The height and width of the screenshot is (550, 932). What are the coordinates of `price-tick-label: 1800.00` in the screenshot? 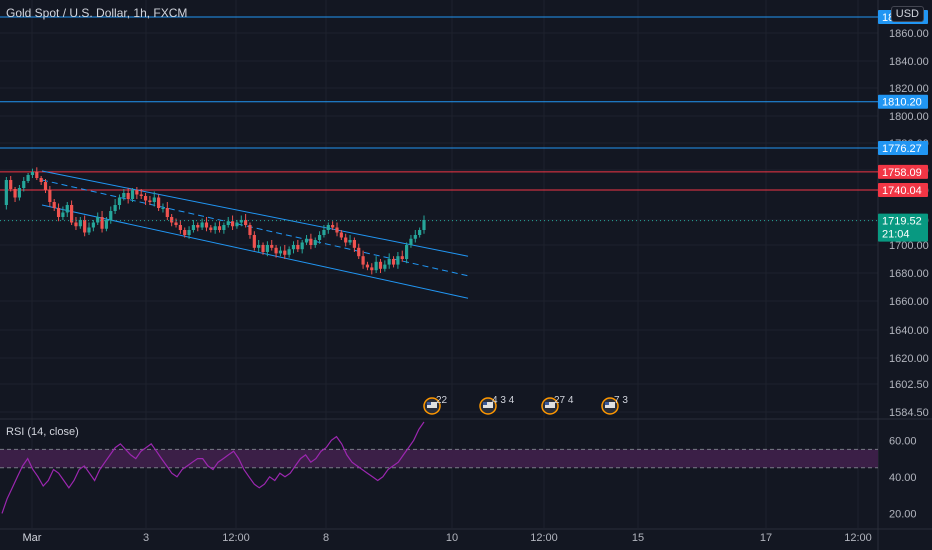 It's located at (909, 117).